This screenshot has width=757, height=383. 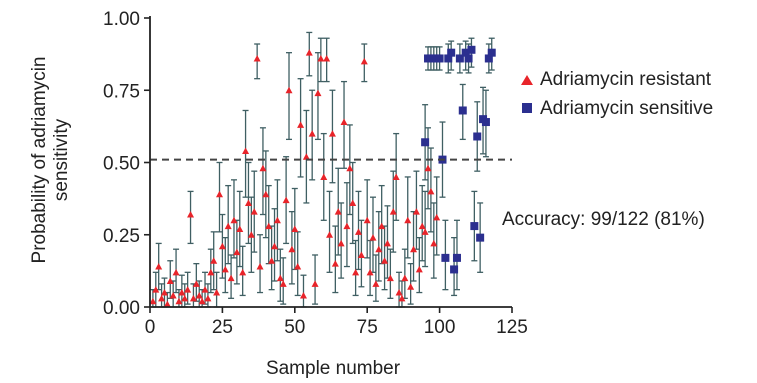 What do you see at coordinates (512, 327) in the screenshot?
I see `x-tick-label: 125` at bounding box center [512, 327].